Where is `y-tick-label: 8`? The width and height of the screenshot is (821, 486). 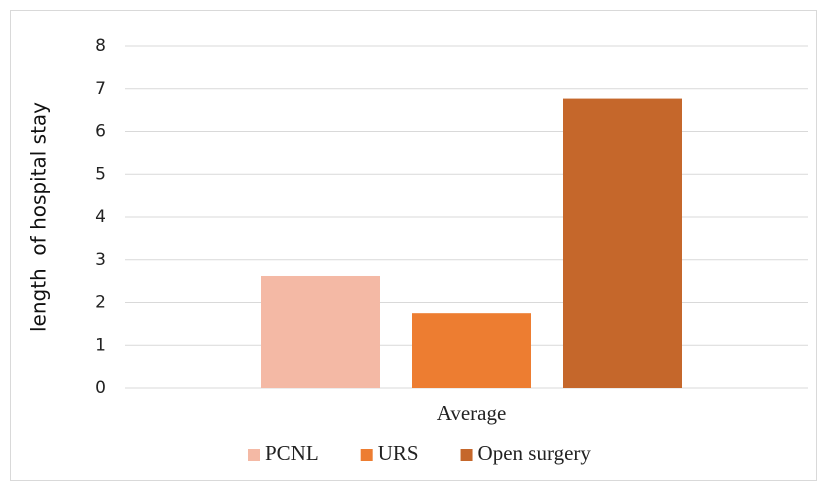 y-tick-label: 8 is located at coordinates (100, 46).